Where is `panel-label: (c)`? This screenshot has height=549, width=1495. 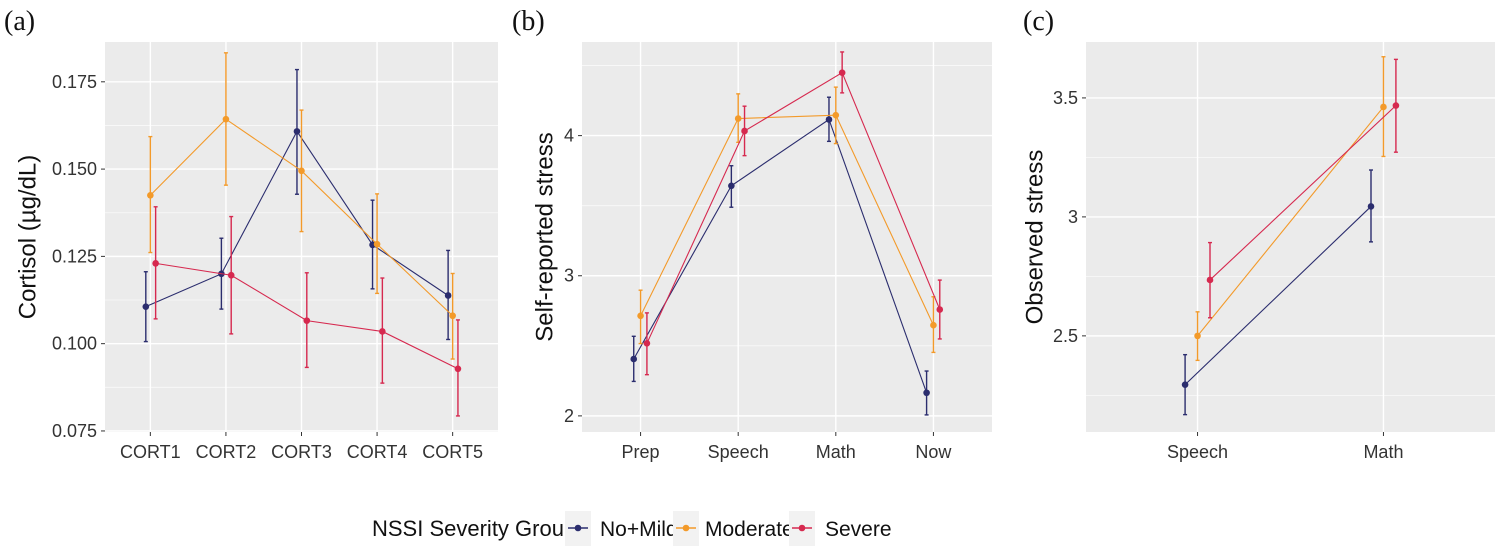
panel-label: (c) is located at coordinates (1038, 21).